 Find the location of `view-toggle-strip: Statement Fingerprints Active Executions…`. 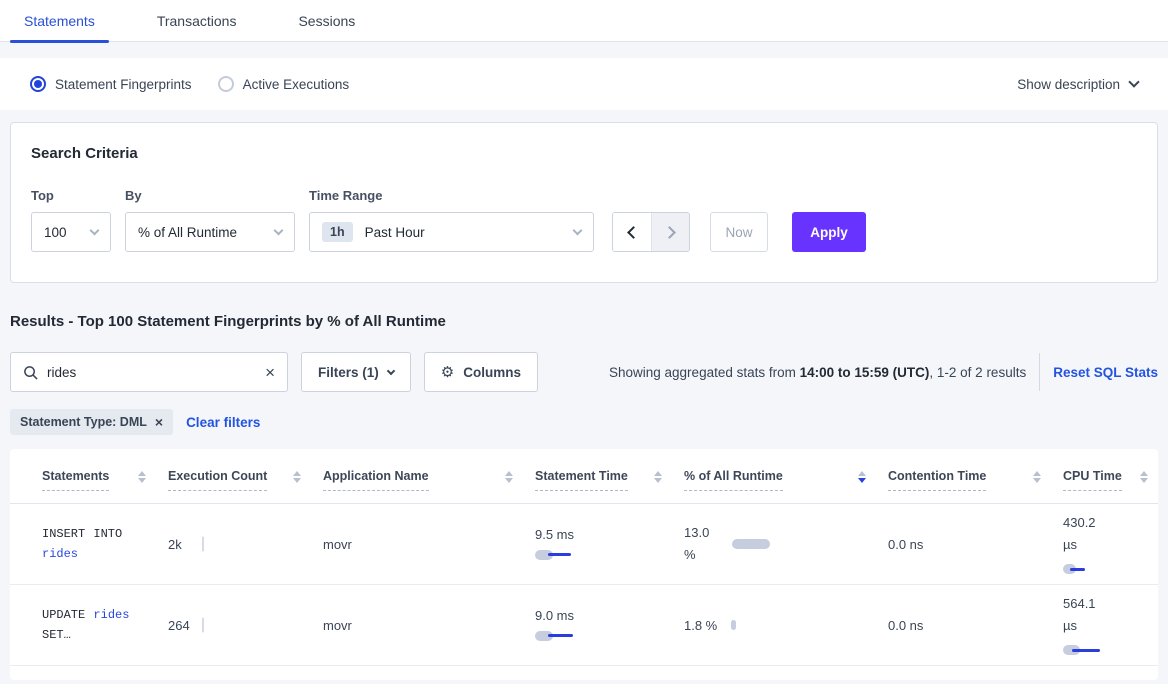

view-toggle-strip: Statement Fingerprints Active Executions… is located at coordinates (584, 84).